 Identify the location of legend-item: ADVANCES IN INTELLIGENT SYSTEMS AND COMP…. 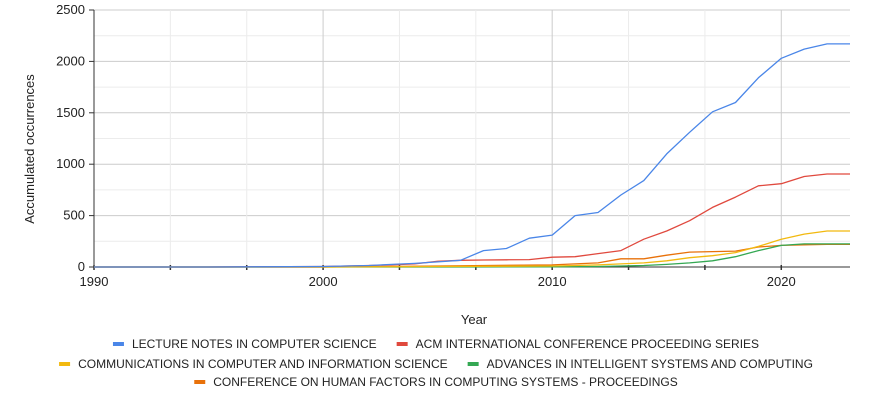
(640, 364).